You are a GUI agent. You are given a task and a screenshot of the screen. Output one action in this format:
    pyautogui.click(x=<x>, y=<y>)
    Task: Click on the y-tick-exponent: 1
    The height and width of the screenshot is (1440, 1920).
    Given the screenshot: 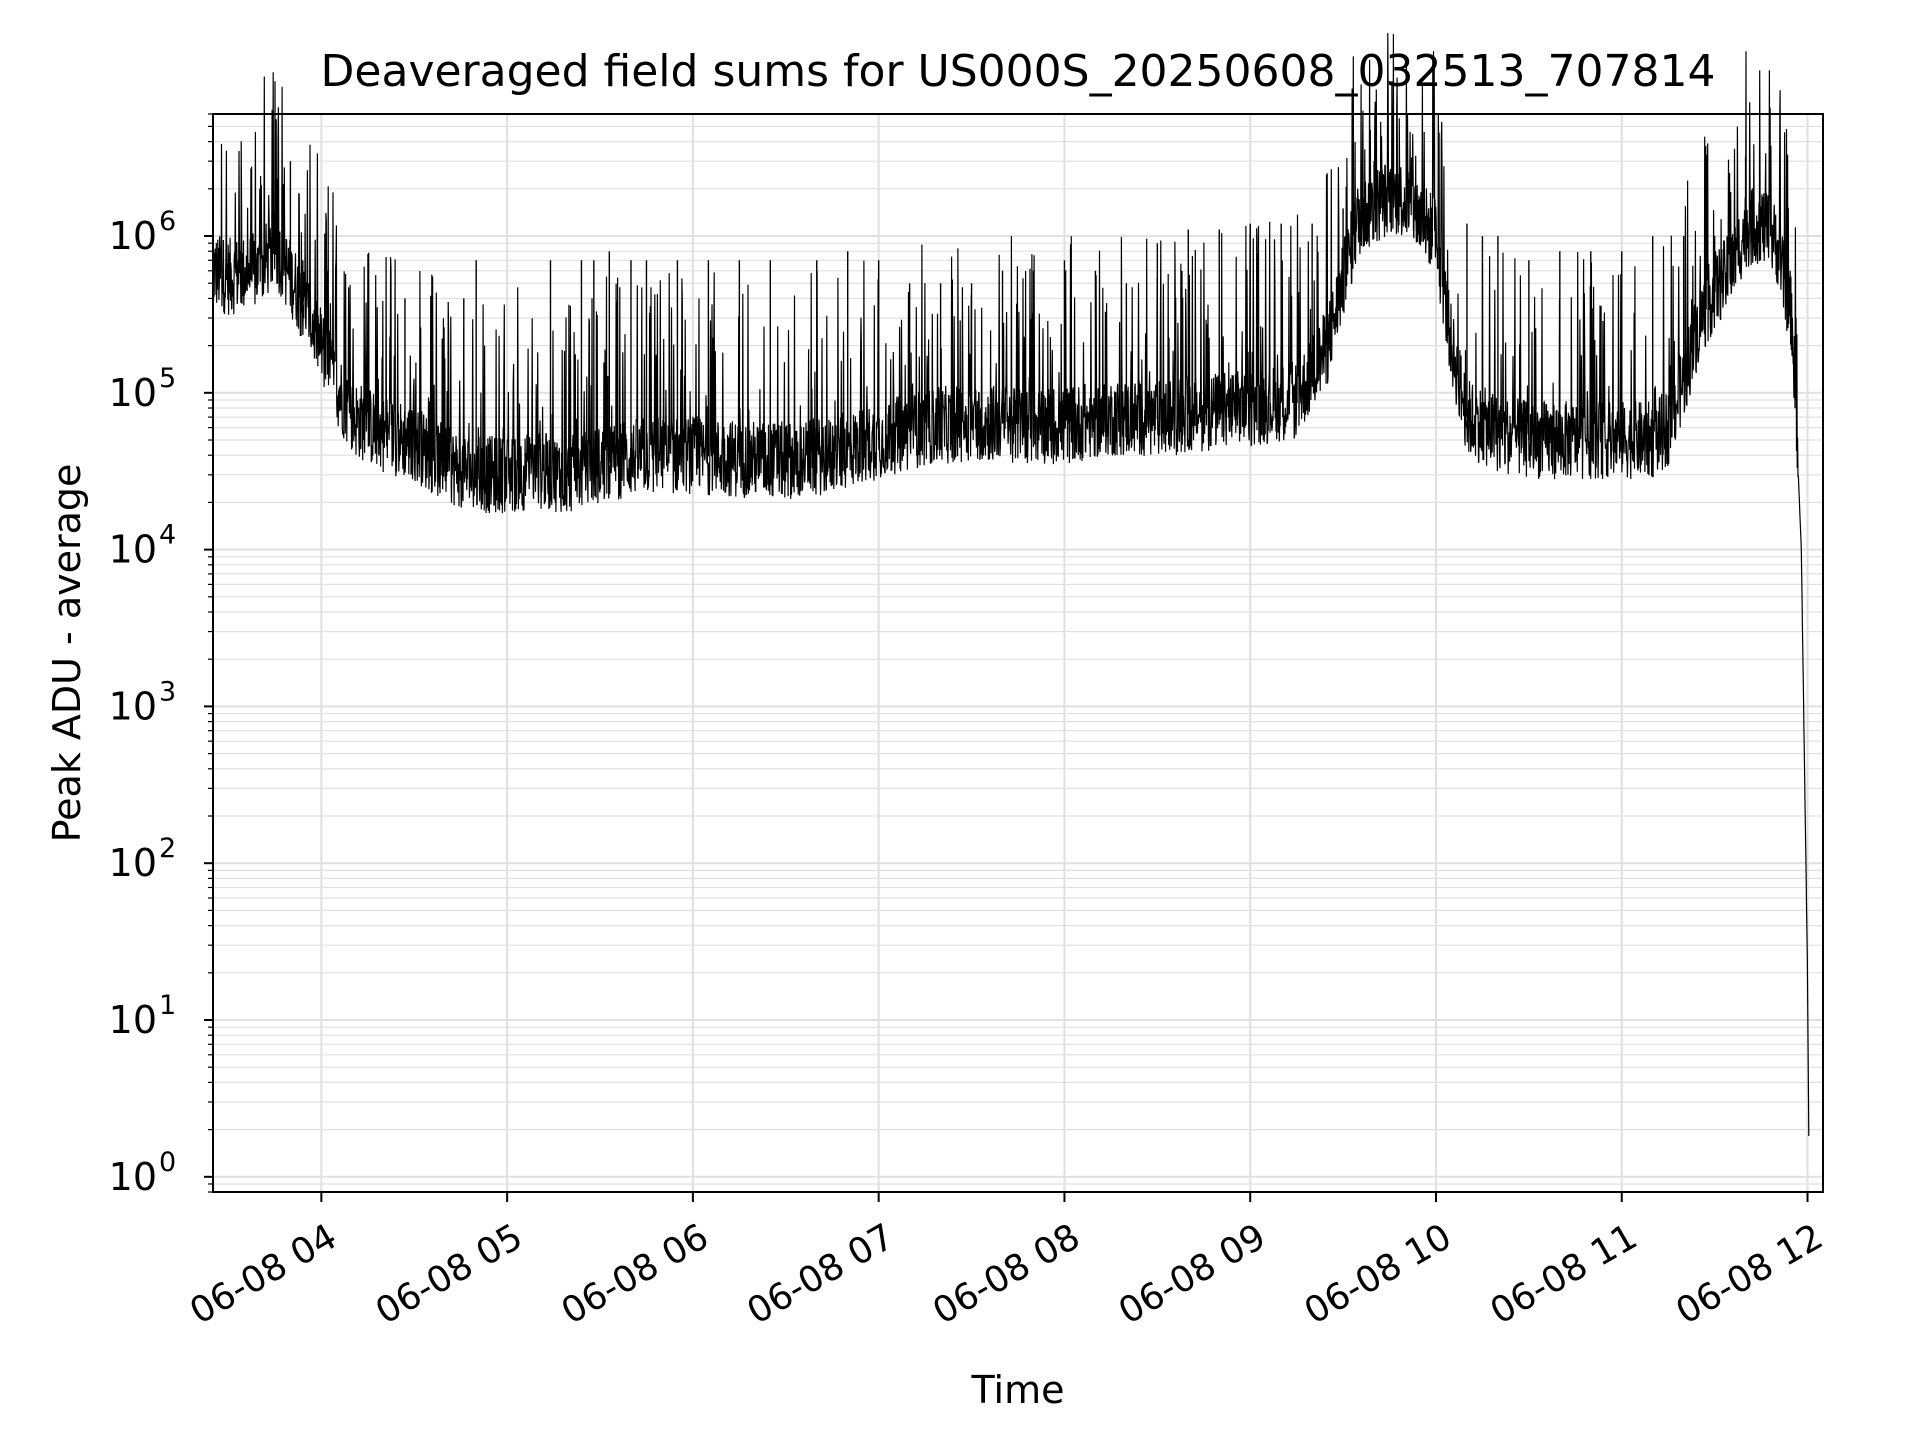 What is the action you would take?
    pyautogui.click(x=167, y=1005)
    